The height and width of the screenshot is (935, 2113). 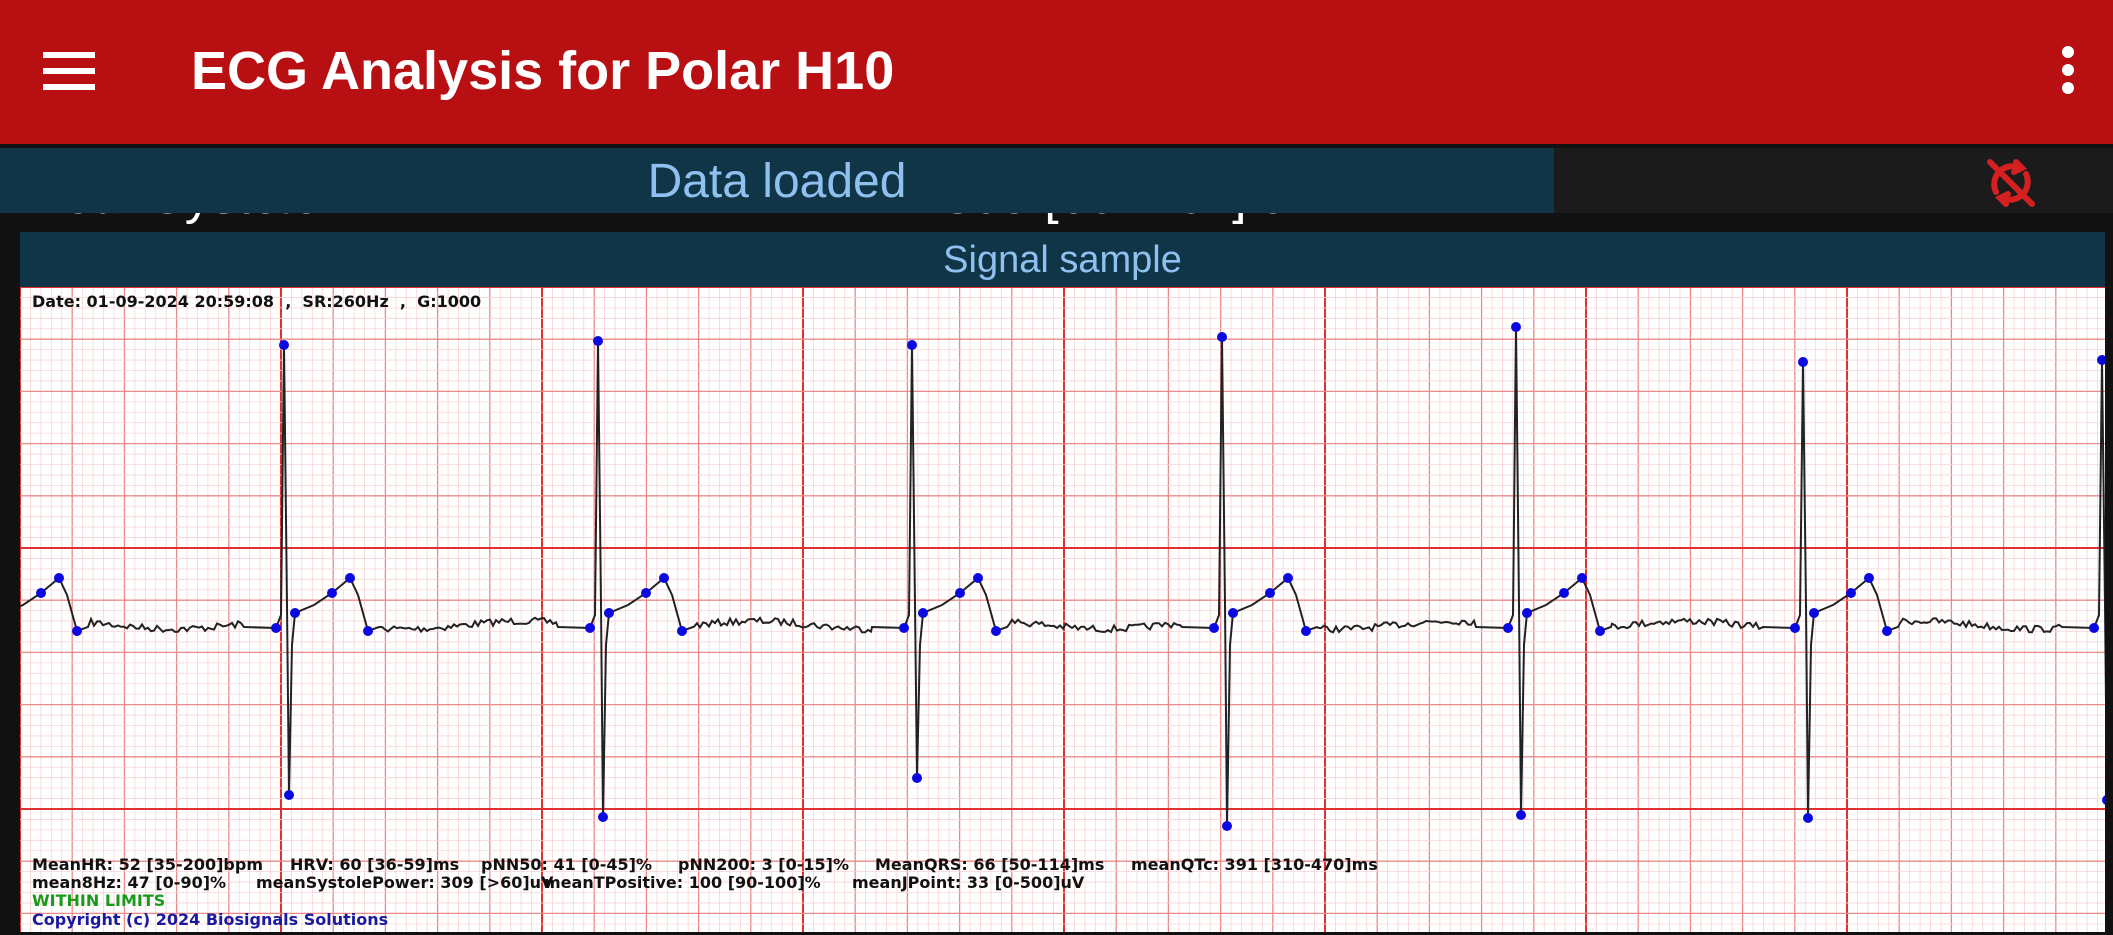 I want to click on sync-off-icon, so click(x=2011, y=182).